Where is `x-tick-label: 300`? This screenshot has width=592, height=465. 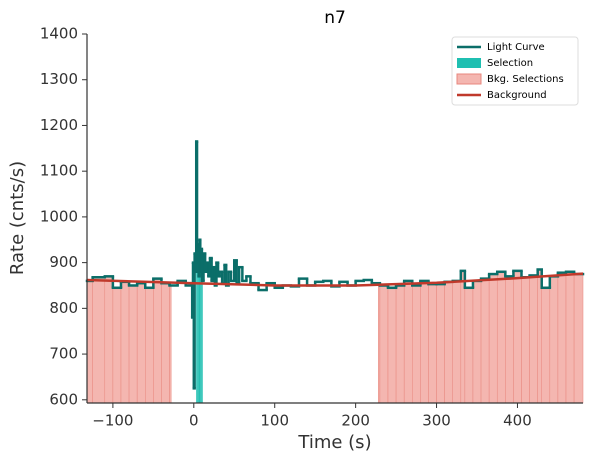
x-tick-label: 300 is located at coordinates (436, 421).